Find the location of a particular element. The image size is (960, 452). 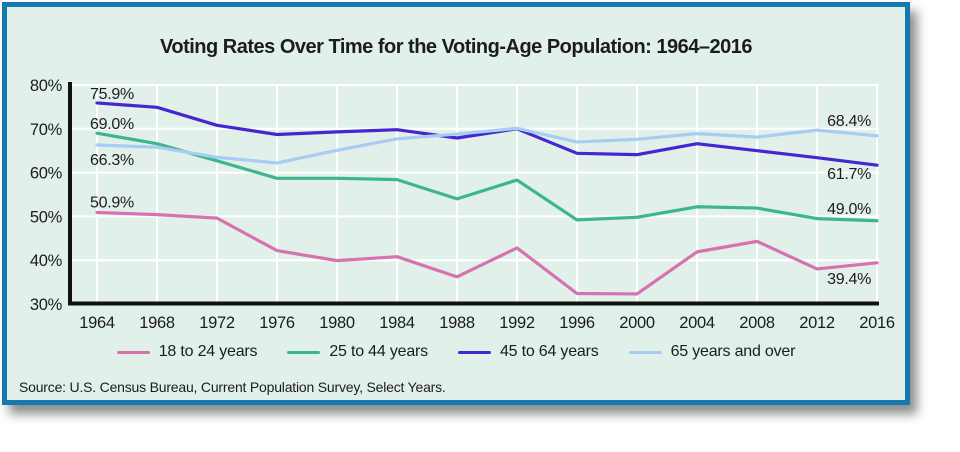

x-tick-label: 1992 is located at coordinates (517, 323).